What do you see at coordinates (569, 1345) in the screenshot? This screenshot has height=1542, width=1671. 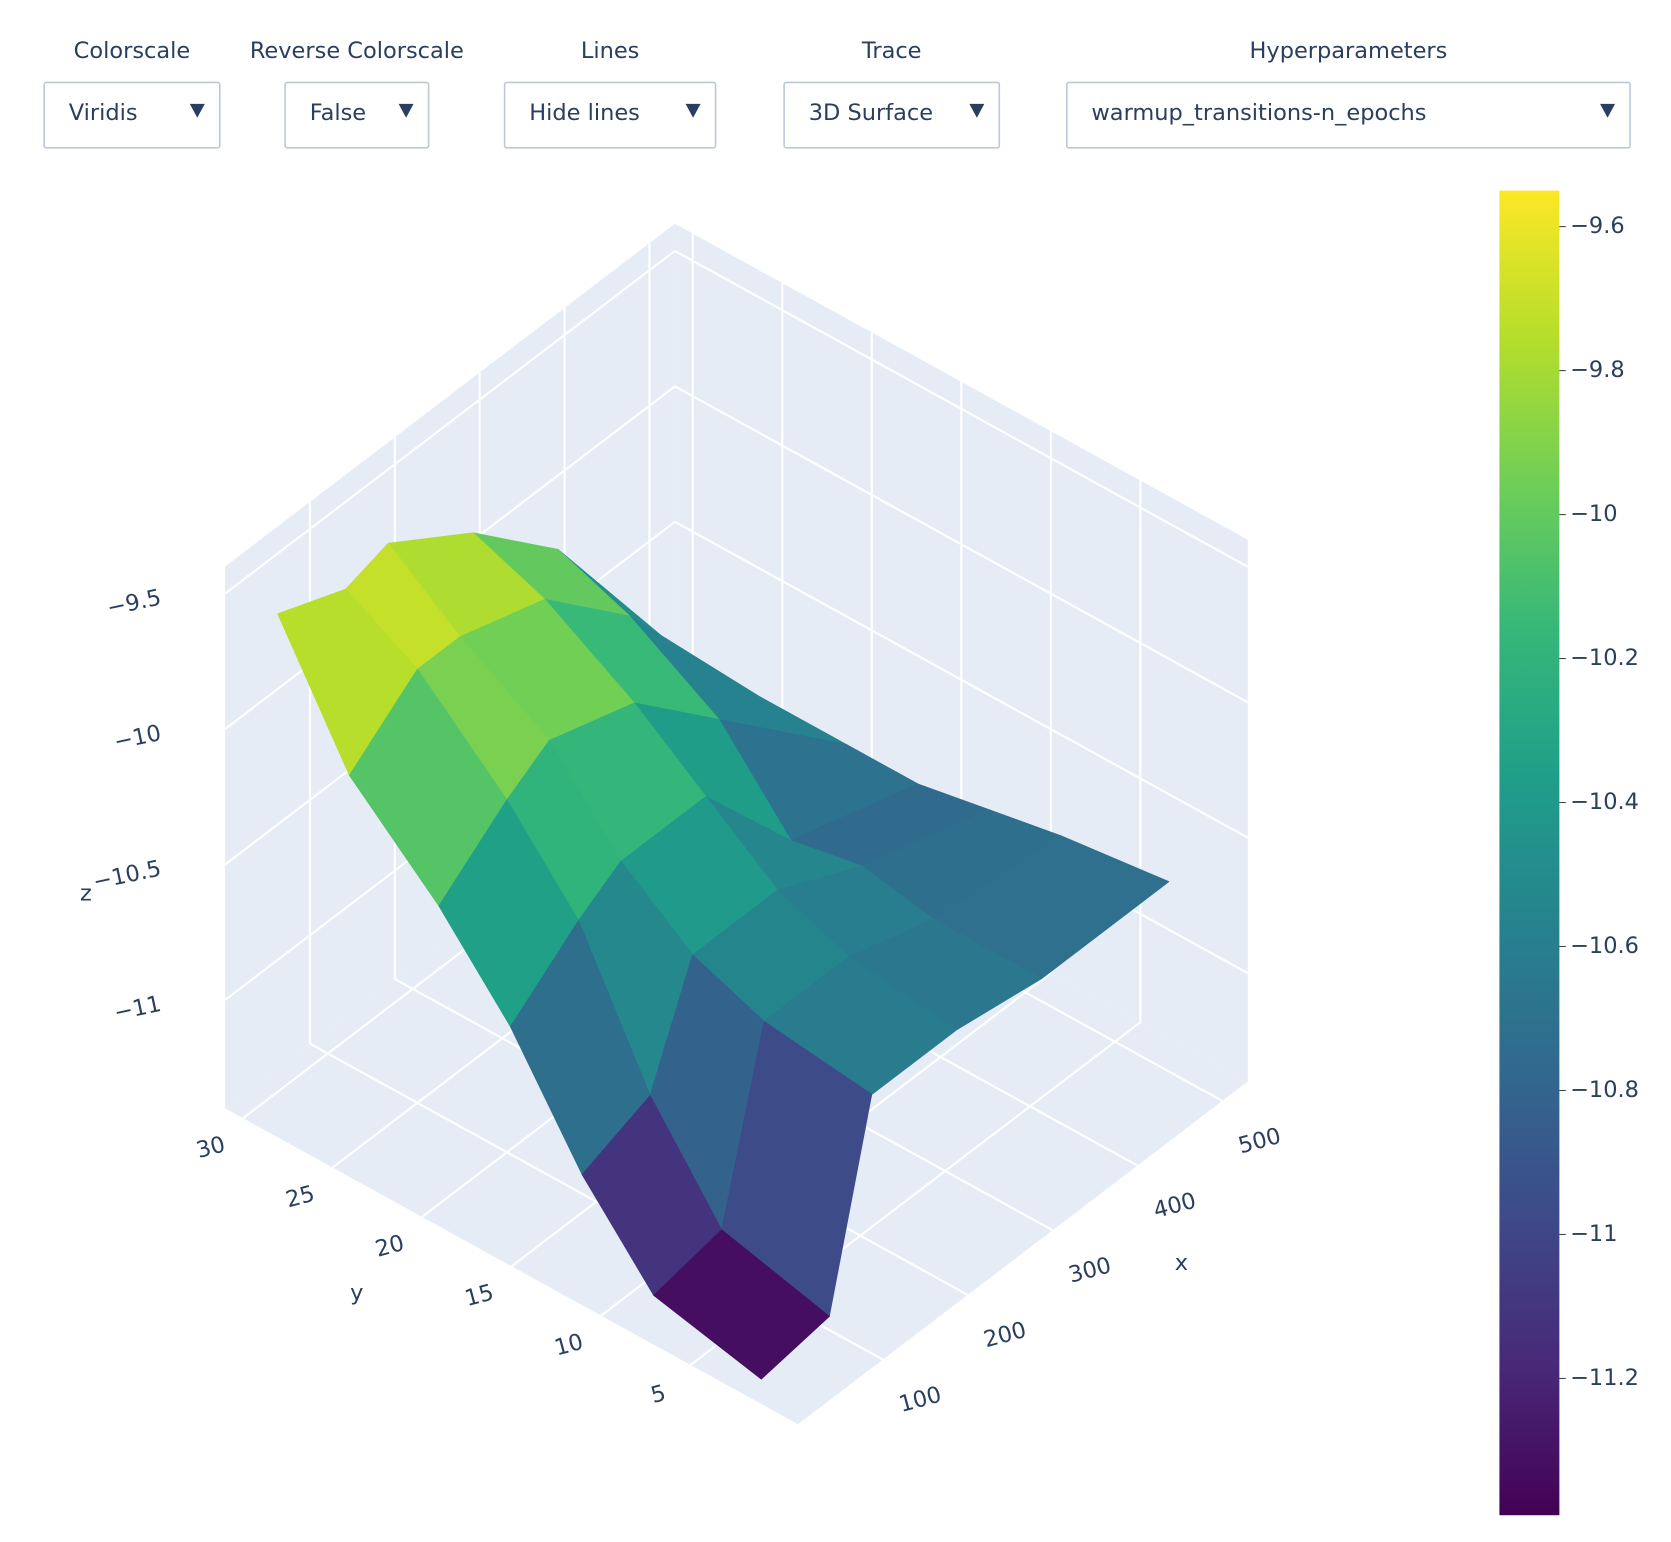 I see `y-tick-label: 10` at bounding box center [569, 1345].